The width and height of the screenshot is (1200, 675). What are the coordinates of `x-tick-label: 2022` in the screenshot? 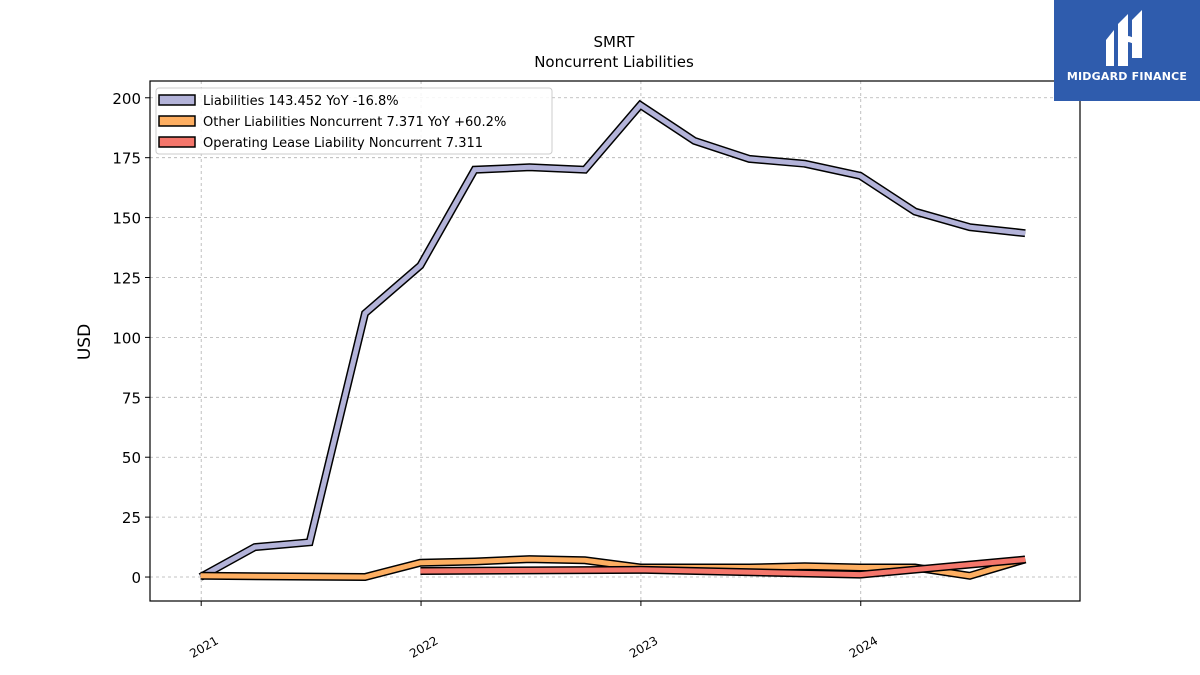 It's located at (423, 646).